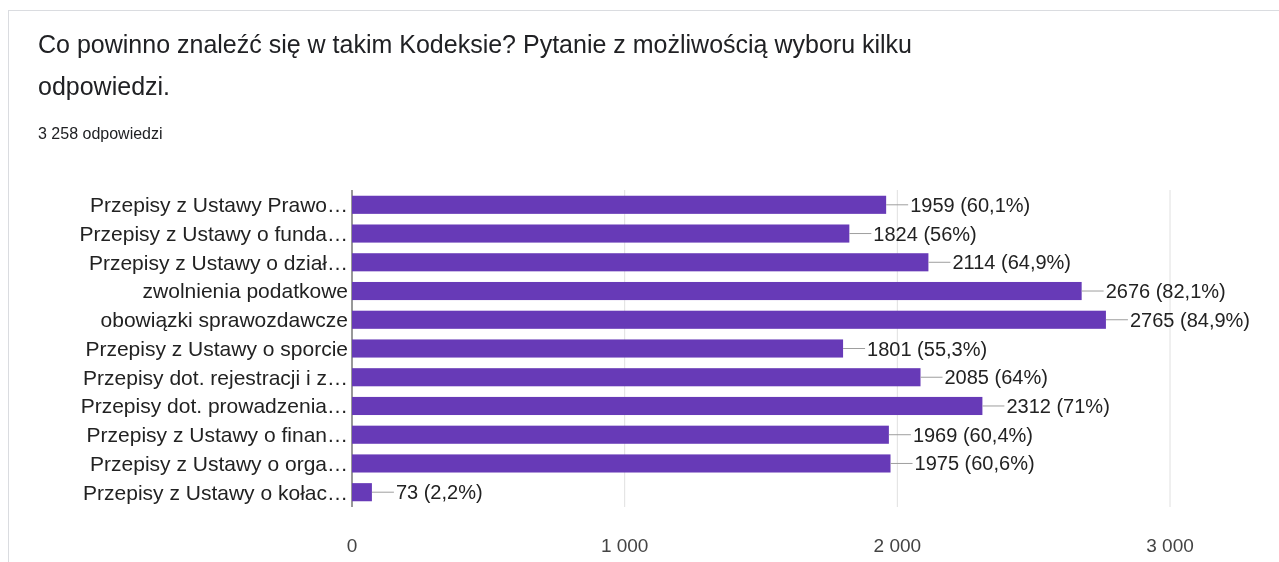 The width and height of the screenshot is (1279, 562). I want to click on y-tick-label: obowiązki sprawozdawcze, so click(224, 320).